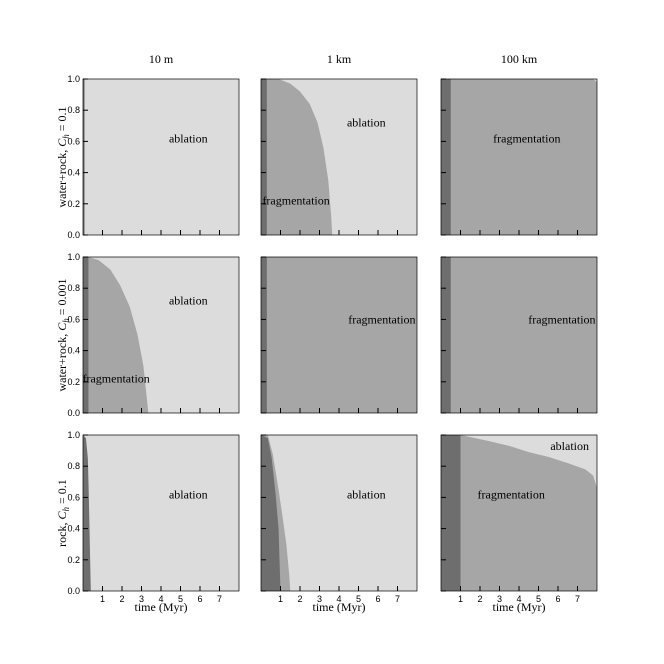  I want to click on panel-r1-c1: fragmentation, so click(339, 335).